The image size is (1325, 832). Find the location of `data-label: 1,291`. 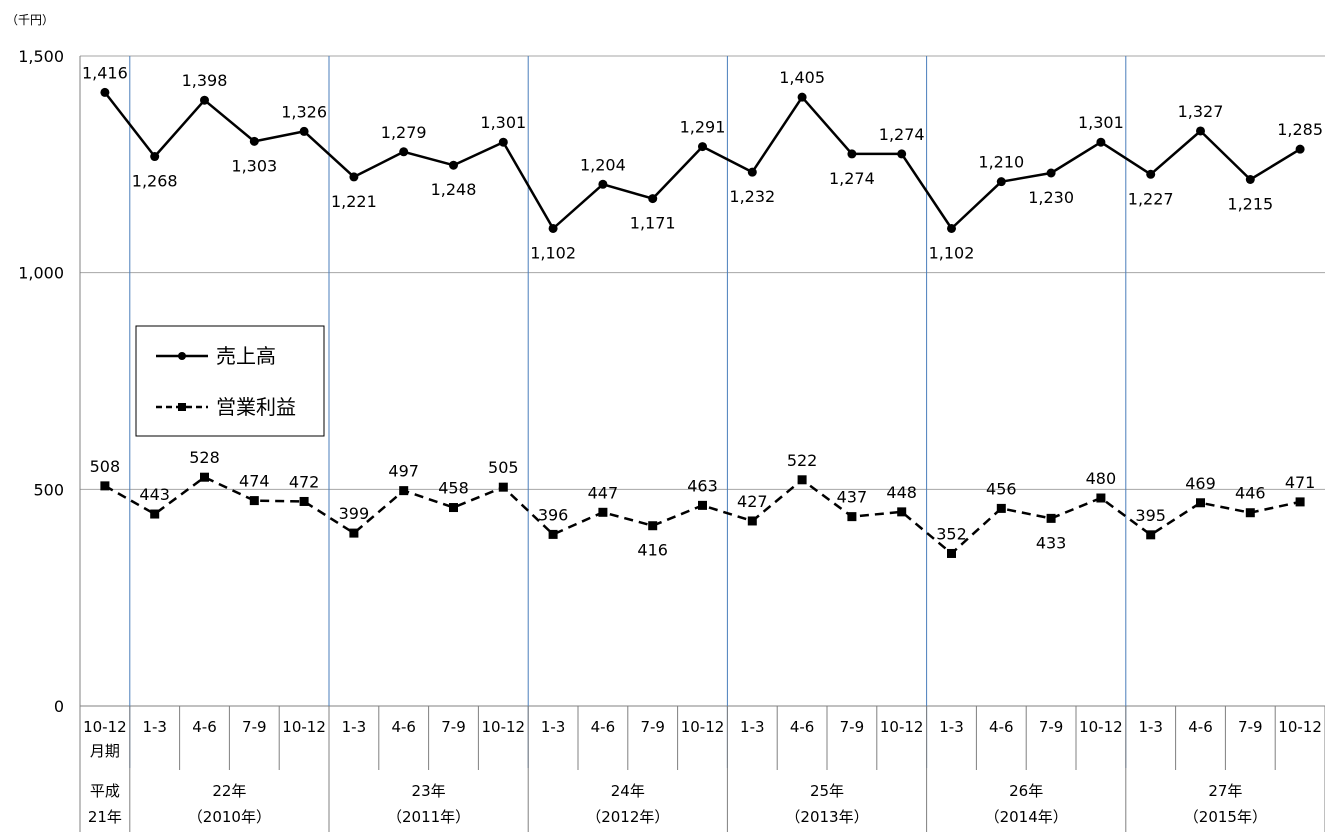

data-label: 1,291 is located at coordinates (703, 127).